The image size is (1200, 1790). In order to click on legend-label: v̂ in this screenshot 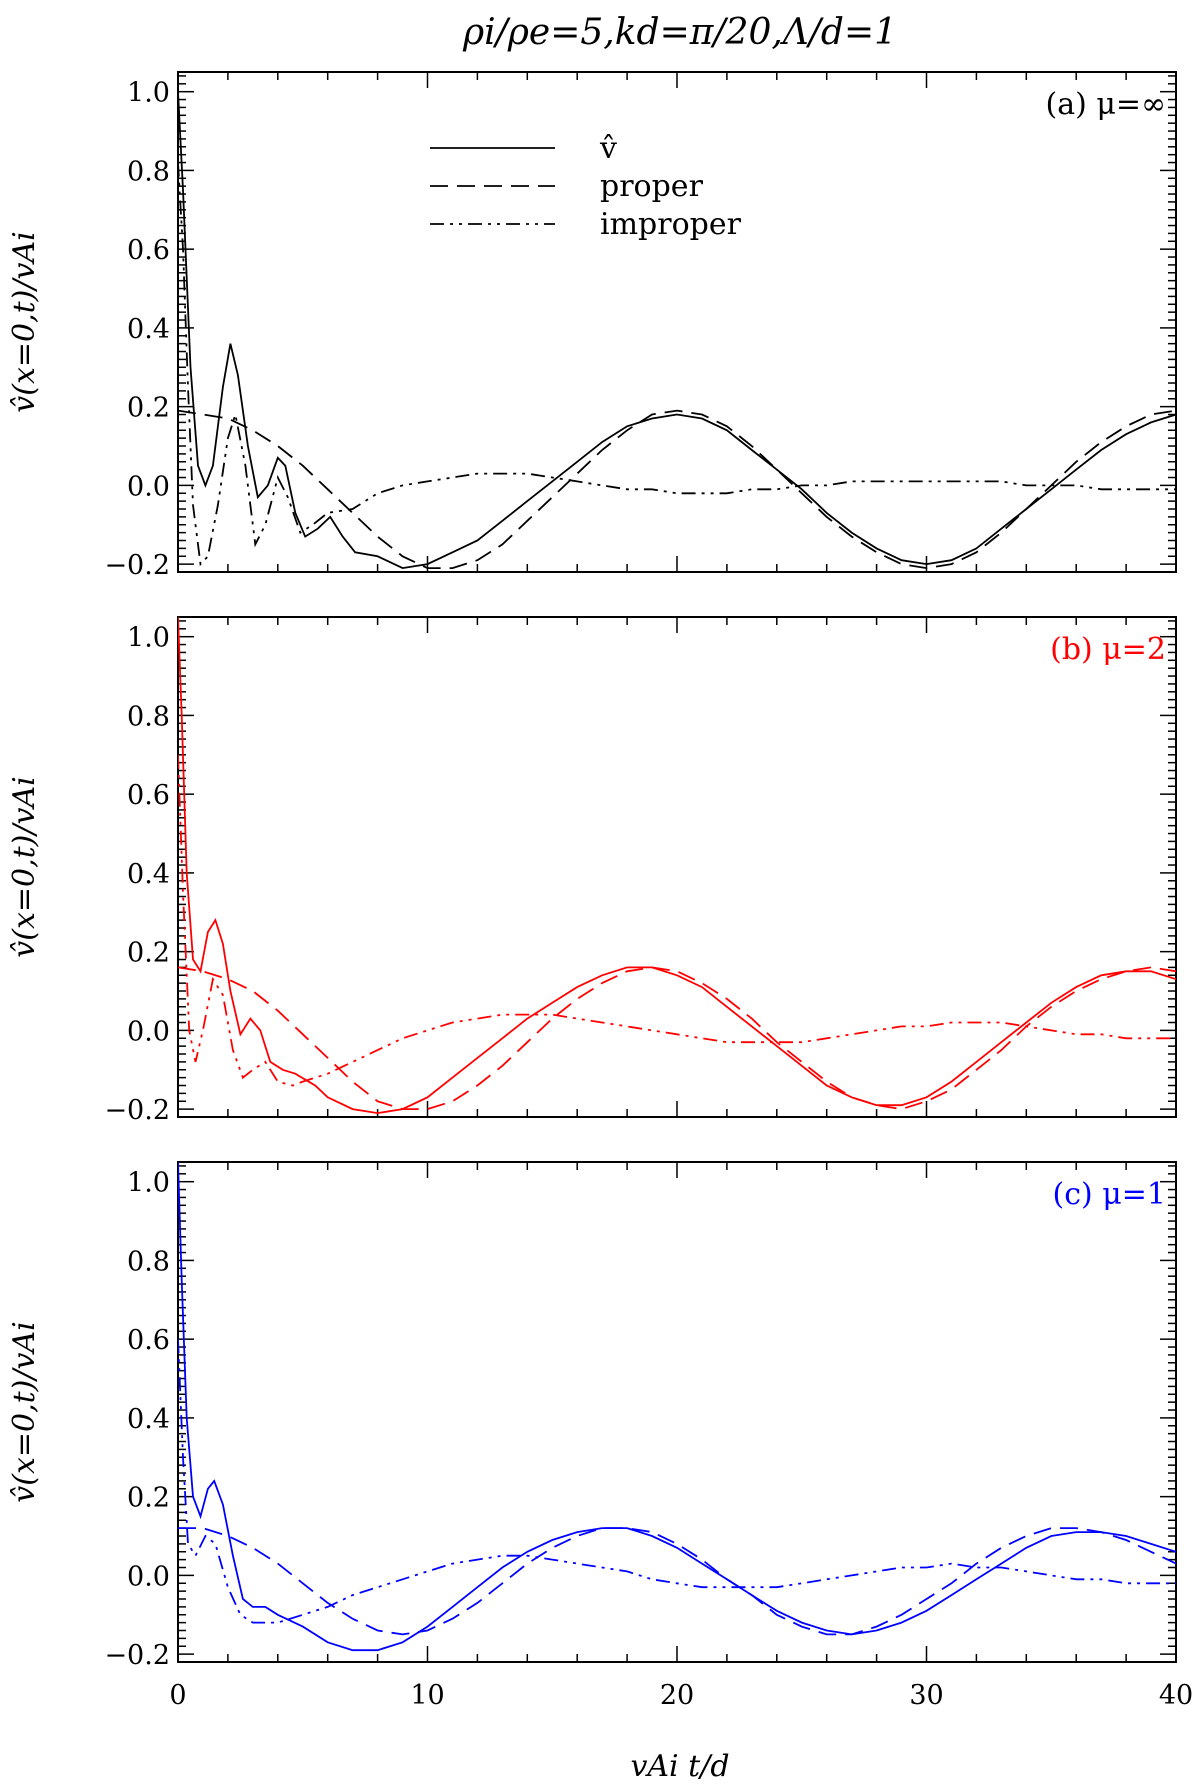, I will do `click(608, 148)`.